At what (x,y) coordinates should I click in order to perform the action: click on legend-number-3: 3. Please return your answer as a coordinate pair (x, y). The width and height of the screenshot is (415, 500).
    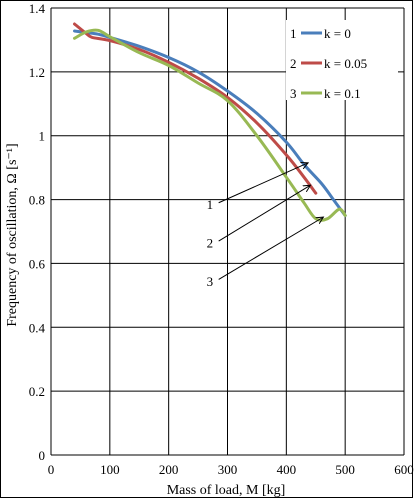
    Looking at the image, I should click on (293, 93).